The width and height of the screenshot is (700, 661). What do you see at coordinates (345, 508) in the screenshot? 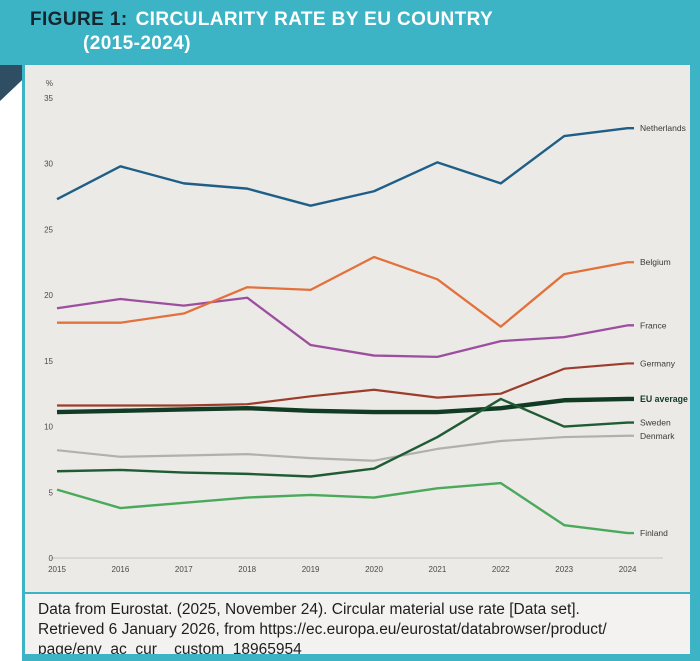
I see `series-line-finland` at bounding box center [345, 508].